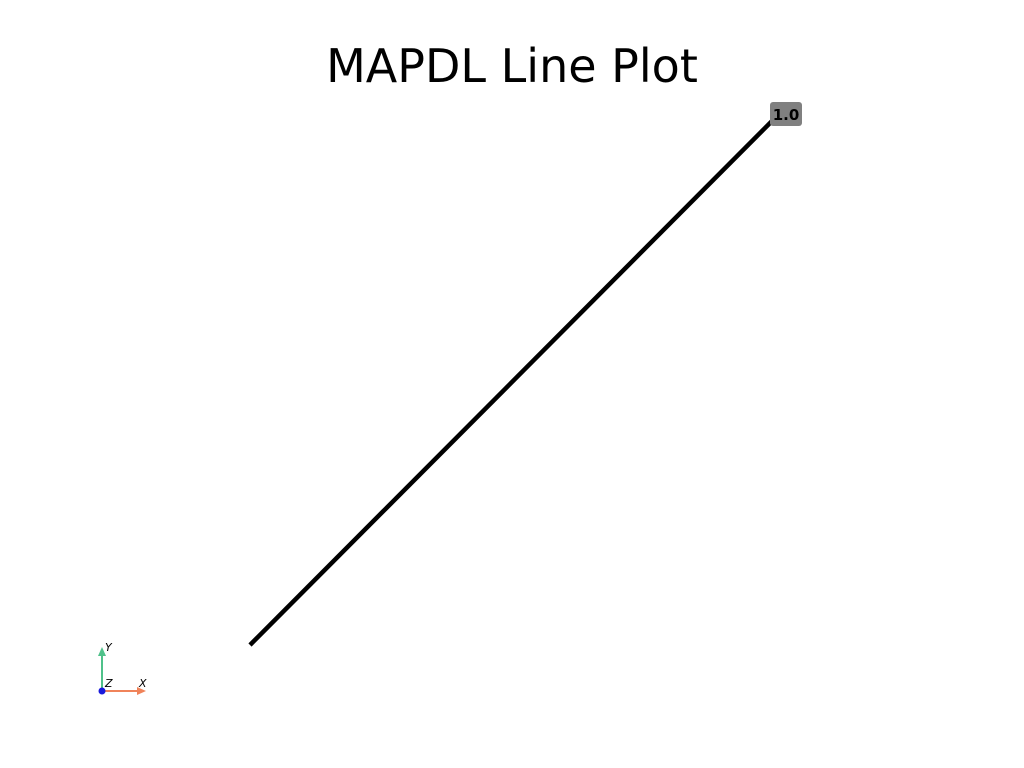 Image resolution: width=1024 pixels, height=768 pixels. What do you see at coordinates (102, 691) in the screenshot?
I see `z-axis-dot` at bounding box center [102, 691].